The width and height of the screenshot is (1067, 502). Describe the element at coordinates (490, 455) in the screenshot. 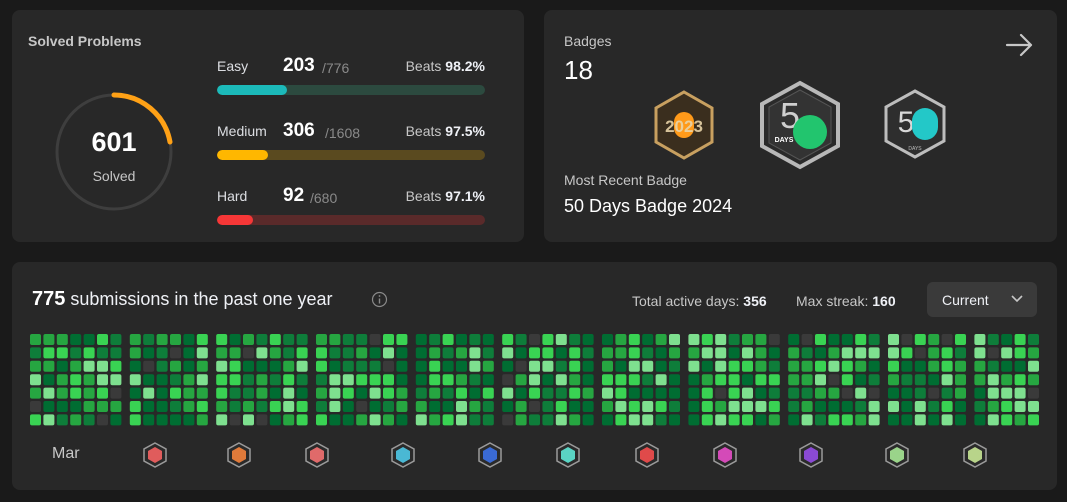

I see `monthly-badge-icon` at that location.